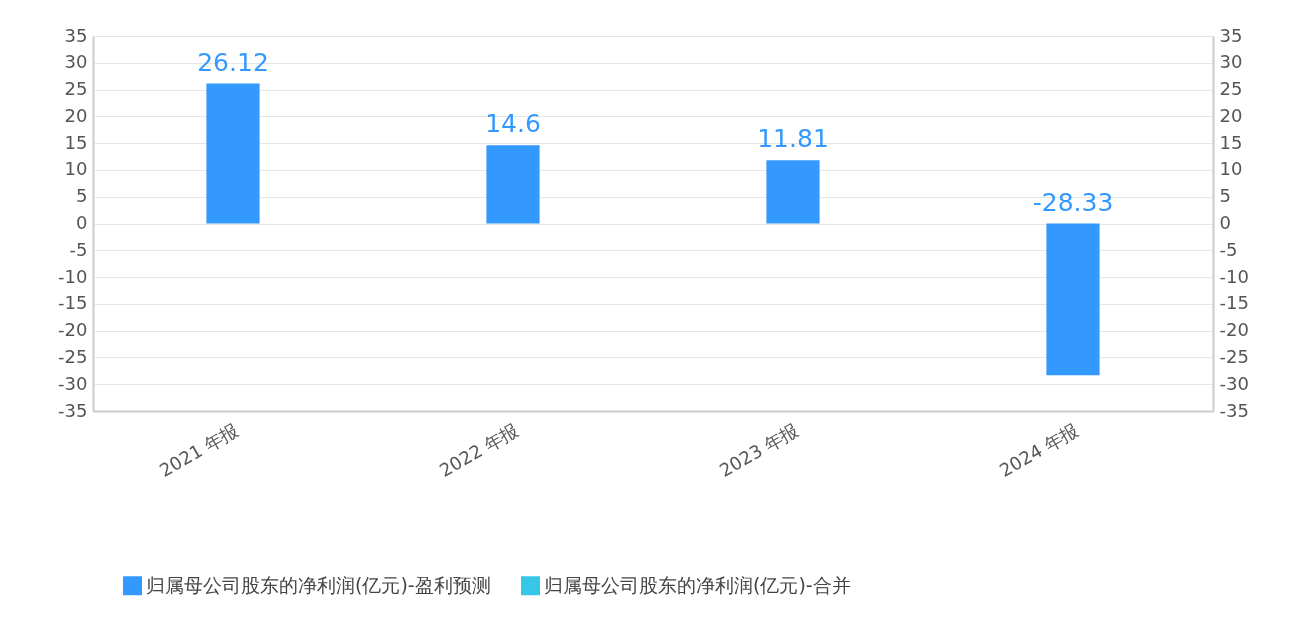 Image resolution: width=1290 pixels, height=626 pixels. What do you see at coordinates (1231, 169) in the screenshot?
I see `y2-tick-label: 10` at bounding box center [1231, 169].